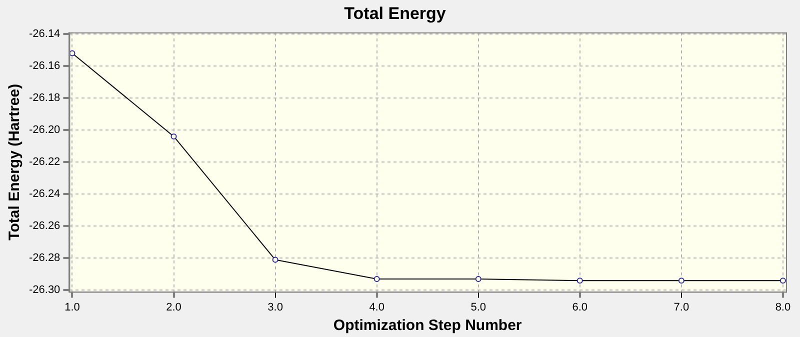 The height and width of the screenshot is (337, 800). What do you see at coordinates (72, 307) in the screenshot?
I see `x-tick-label: 1.0` at bounding box center [72, 307].